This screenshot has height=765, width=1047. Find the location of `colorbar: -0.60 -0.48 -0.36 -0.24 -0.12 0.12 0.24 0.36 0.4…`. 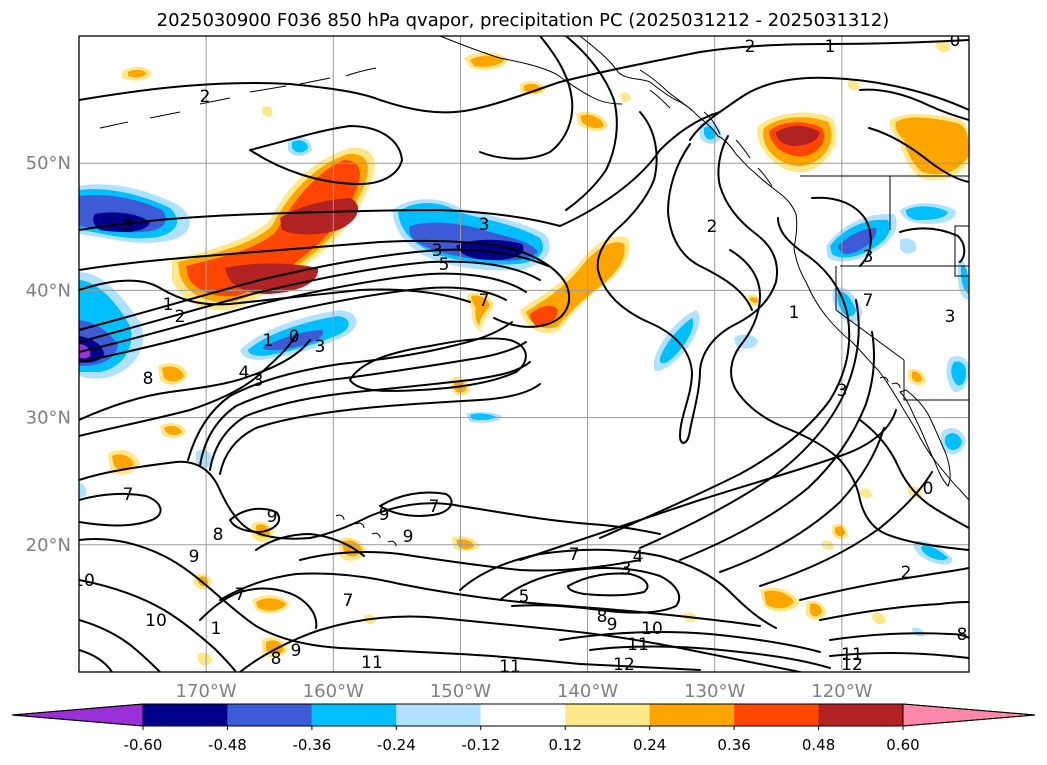

colorbar: -0.60 -0.48 -0.36 -0.24 -0.12 0.12 0.24 0.36 0.4… is located at coordinates (523, 729).